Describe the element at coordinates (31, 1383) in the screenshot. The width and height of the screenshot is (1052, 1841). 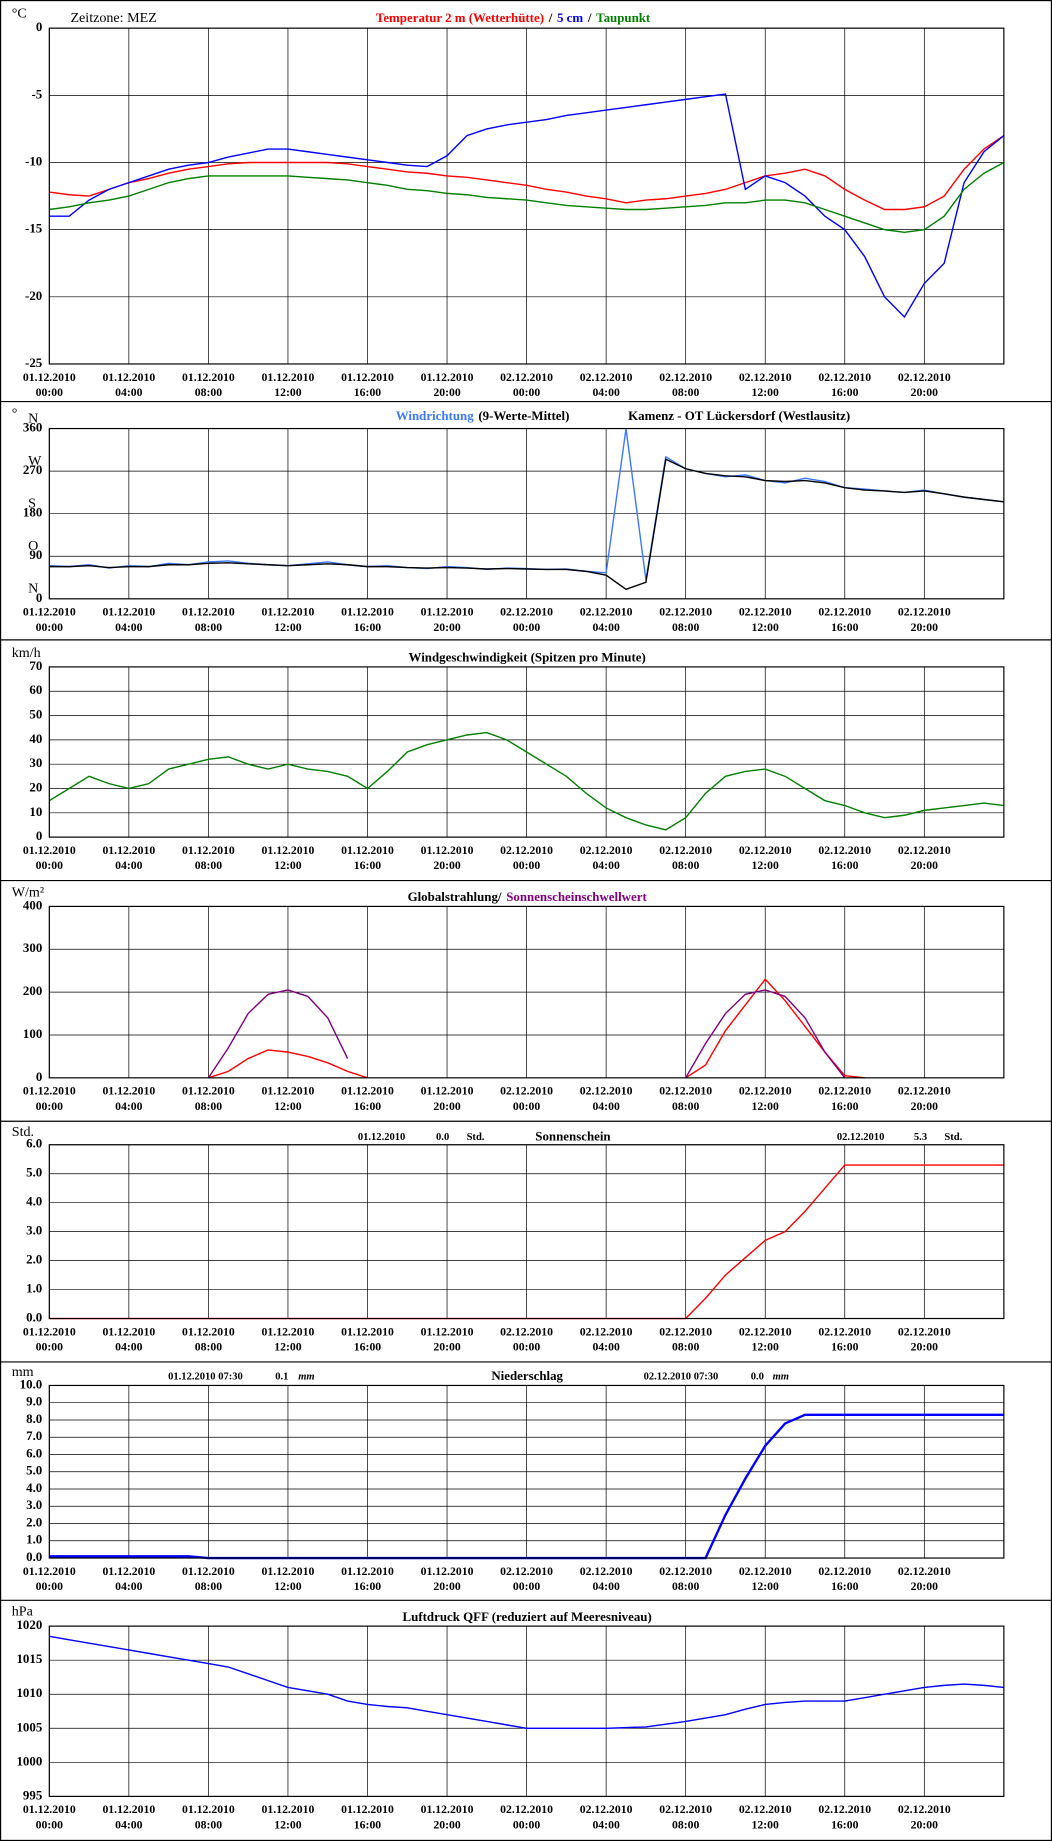
I see `y-tick-label: 10.0` at that location.